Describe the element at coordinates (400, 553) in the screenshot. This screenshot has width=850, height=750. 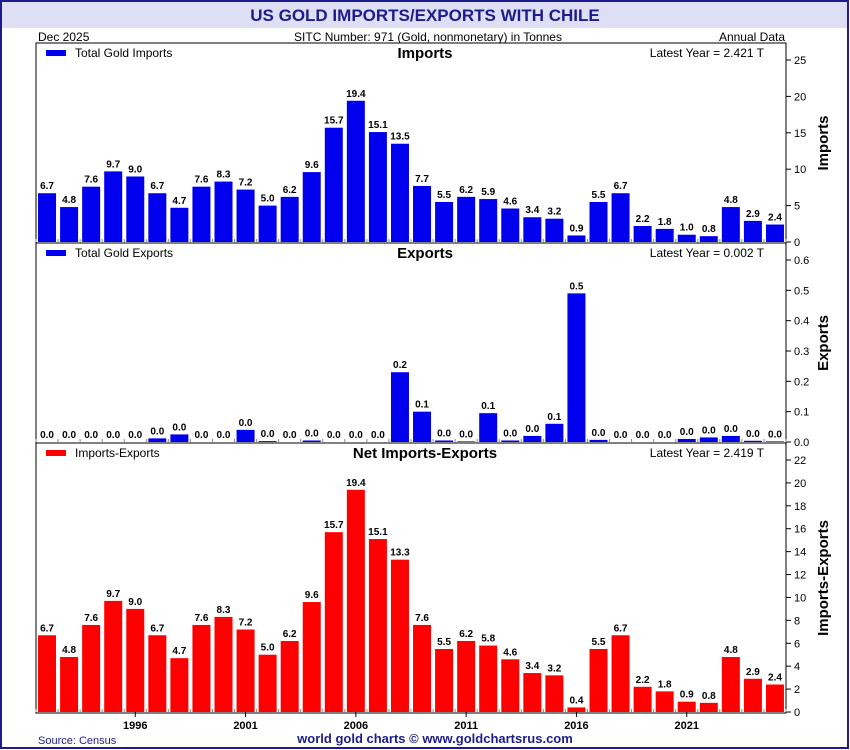
I see `net-bar-label: 13.3` at that location.